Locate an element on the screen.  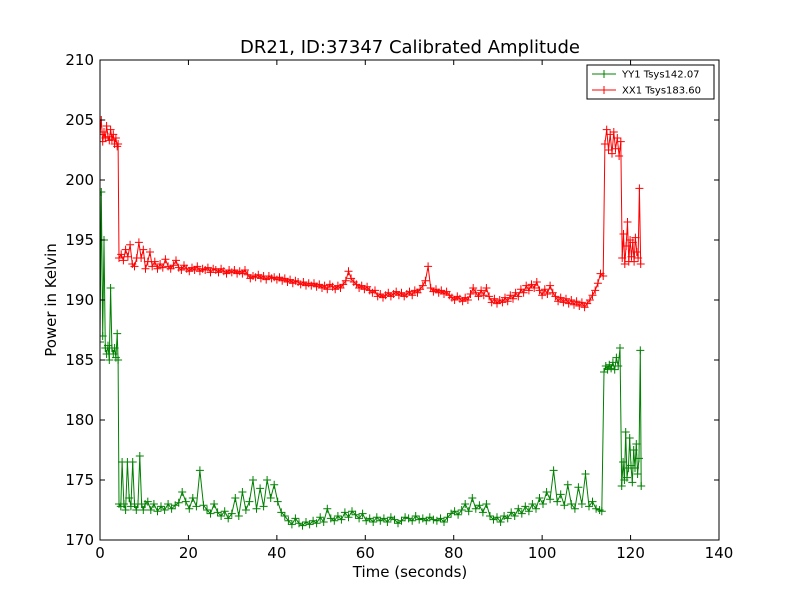
legend-marker-yy1 is located at coordinates (604, 74).